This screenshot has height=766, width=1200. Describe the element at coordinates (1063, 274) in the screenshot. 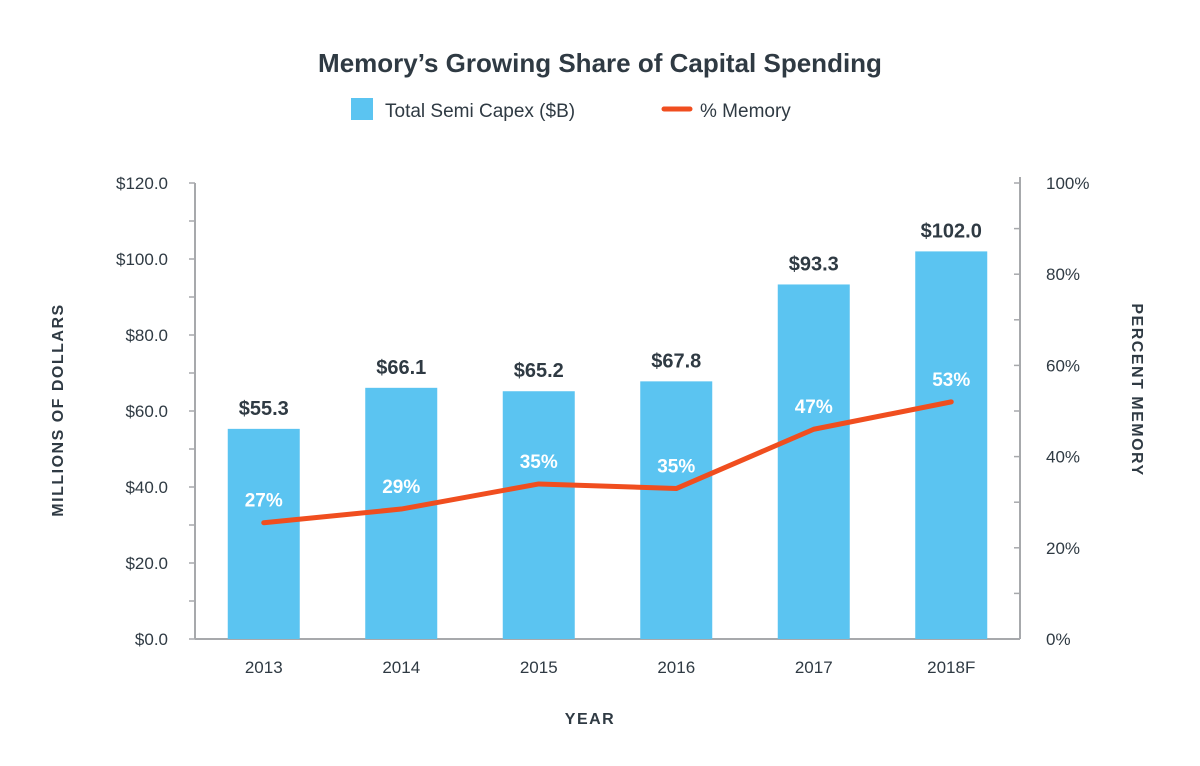

I see `y2-tick-label: 80%` at that location.